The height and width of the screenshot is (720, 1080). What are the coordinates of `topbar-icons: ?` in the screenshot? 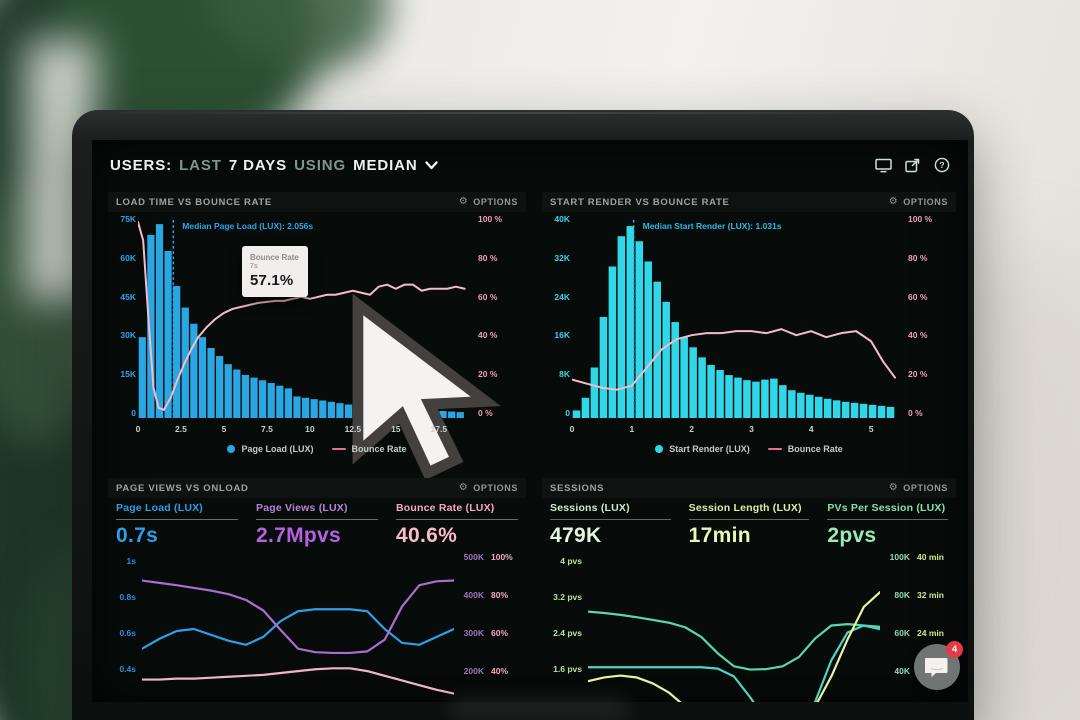 It's located at (912, 165).